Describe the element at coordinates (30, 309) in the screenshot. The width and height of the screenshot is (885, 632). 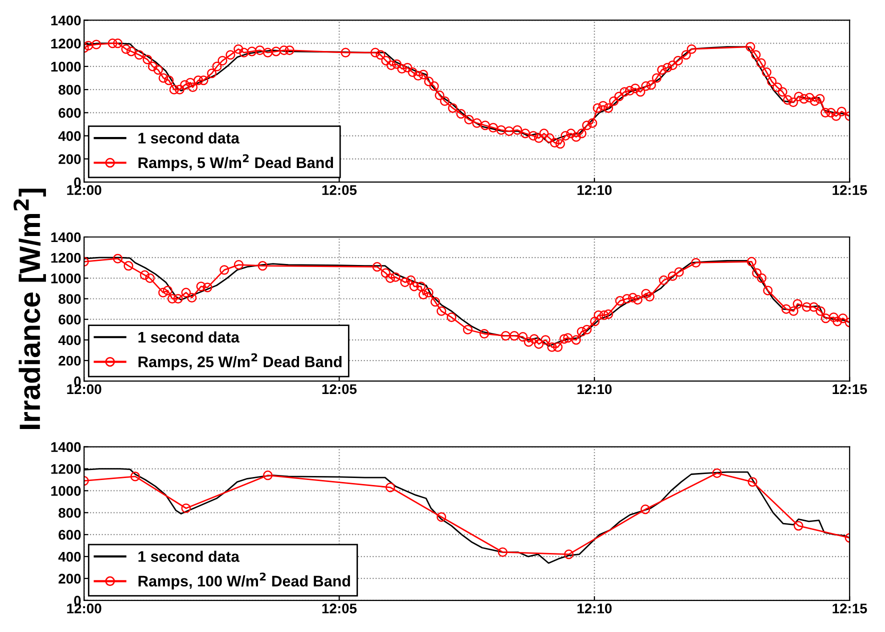
I see `y-axis-title: Irradiance [W/m$^{2}$]` at that location.